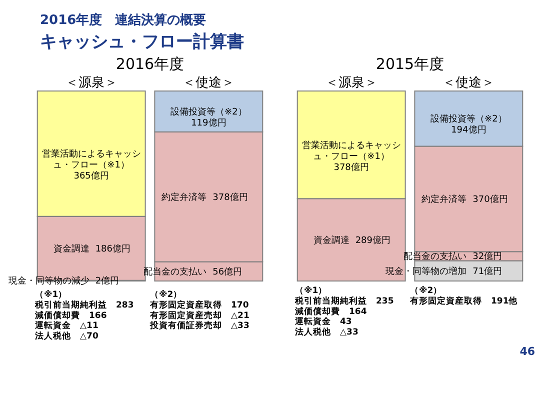 This screenshot has width=560, height=420. What do you see at coordinates (326, 332) in the screenshot?
I see `text: 法人税他 △33` at bounding box center [326, 332].